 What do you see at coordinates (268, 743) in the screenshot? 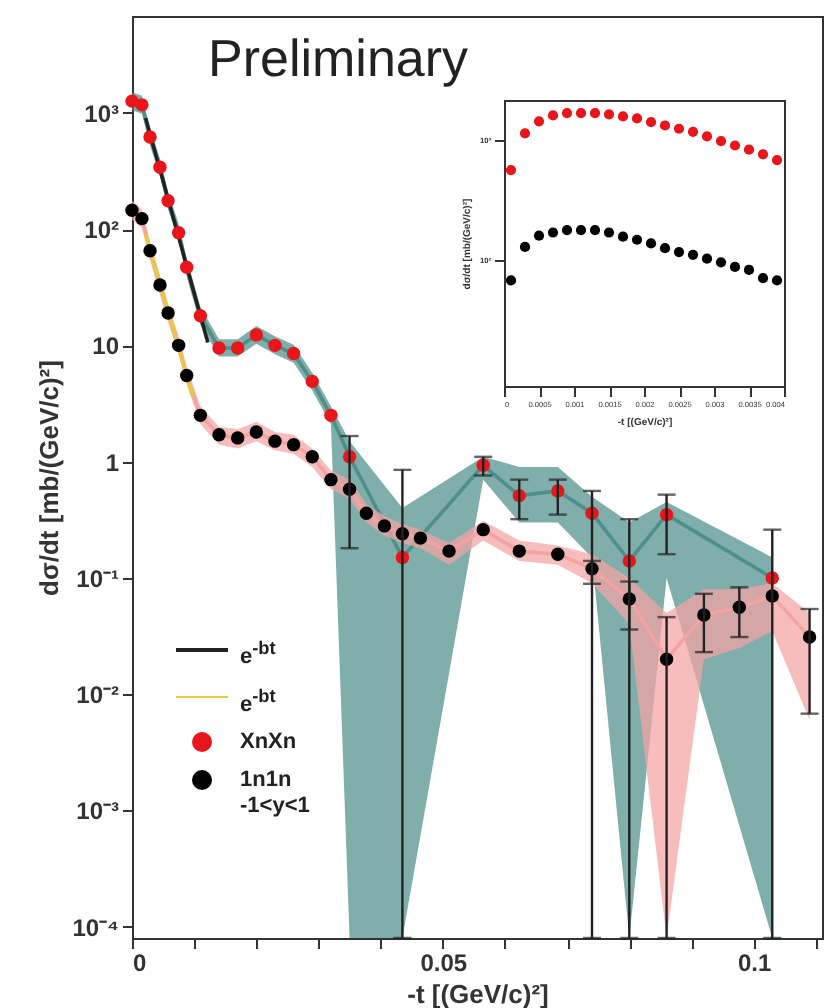
I see `legend-label: XnXn` at bounding box center [268, 743].